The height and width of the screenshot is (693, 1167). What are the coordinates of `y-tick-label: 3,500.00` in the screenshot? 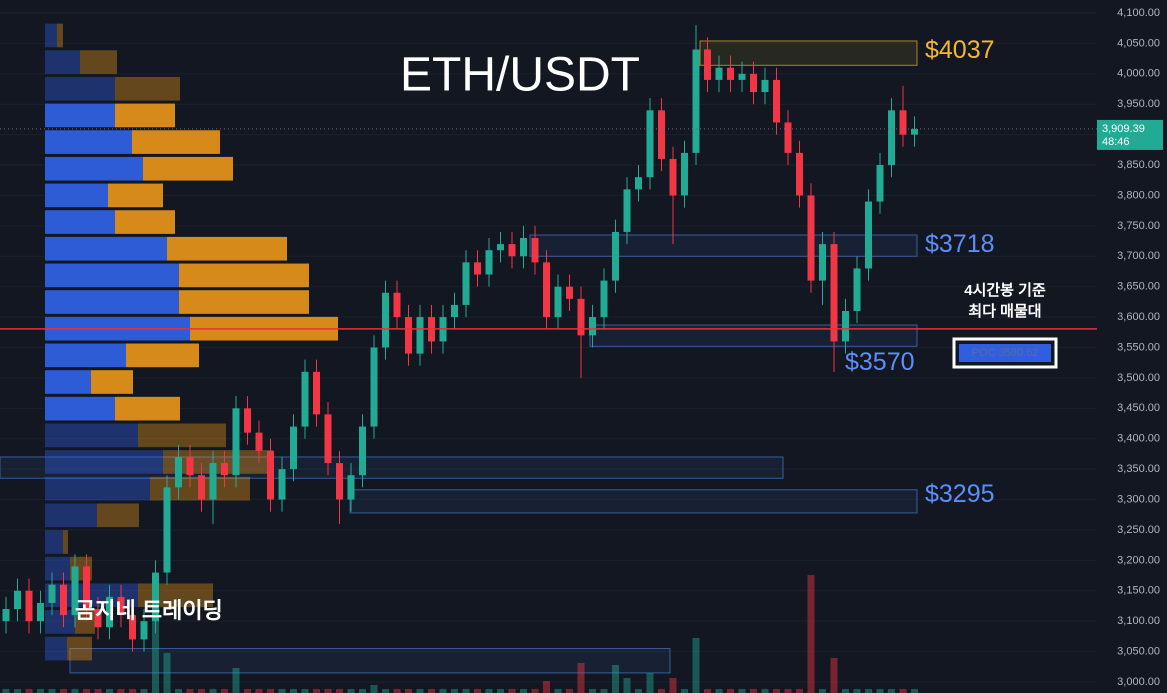 It's located at (1138, 378).